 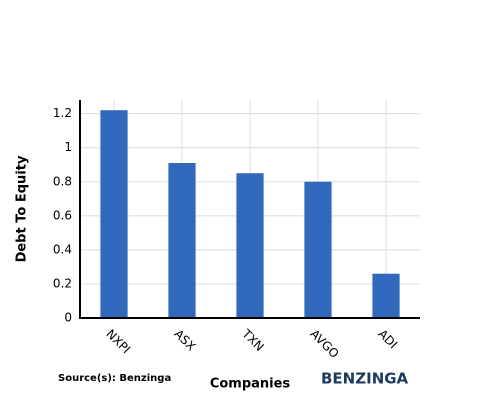 I want to click on y-tick-label: 0.4, so click(x=62, y=249).